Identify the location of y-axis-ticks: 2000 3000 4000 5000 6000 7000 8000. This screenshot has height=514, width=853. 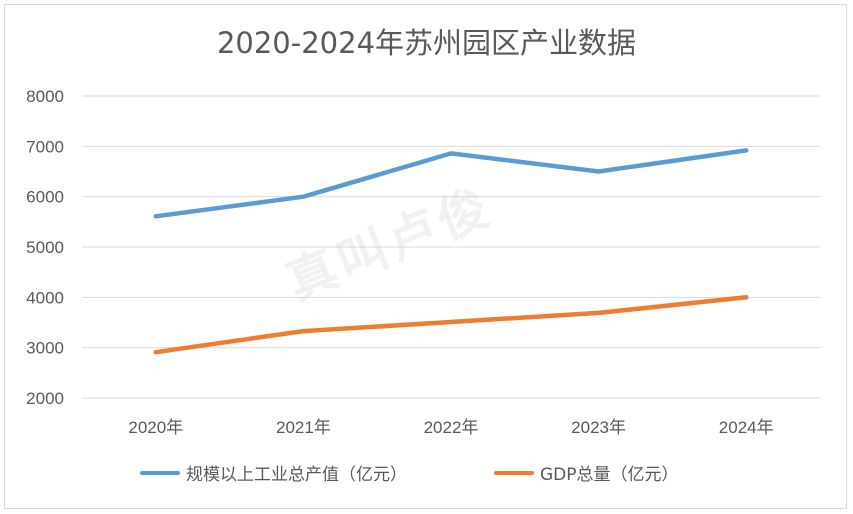
(45, 247).